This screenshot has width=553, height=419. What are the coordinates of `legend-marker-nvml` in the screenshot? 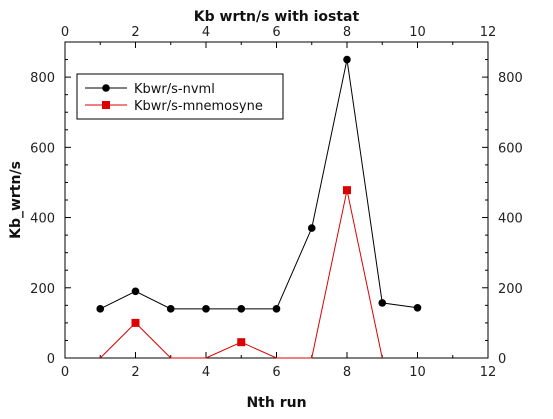 It's located at (106, 88).